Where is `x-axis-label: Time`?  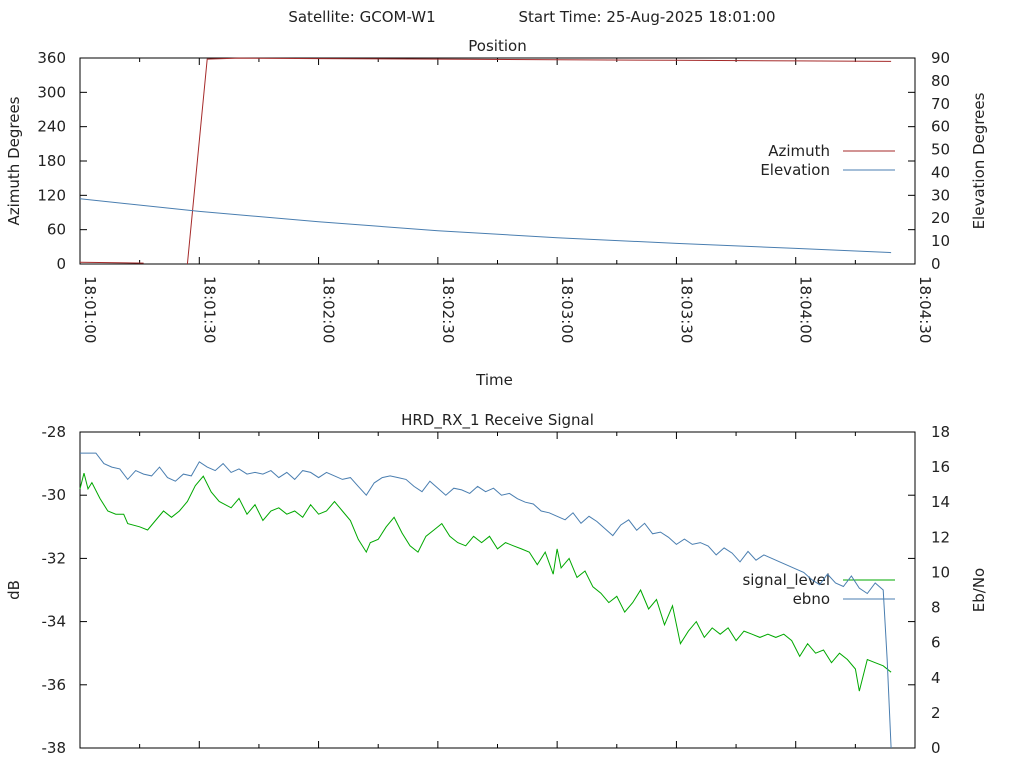
x-axis-label: Time is located at coordinates (494, 380).